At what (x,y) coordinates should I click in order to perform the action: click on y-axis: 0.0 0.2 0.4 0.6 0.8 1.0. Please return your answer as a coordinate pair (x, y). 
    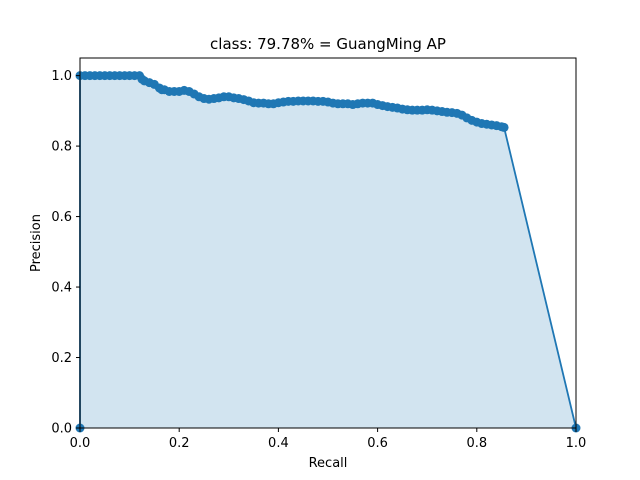
    Looking at the image, I should click on (65, 253).